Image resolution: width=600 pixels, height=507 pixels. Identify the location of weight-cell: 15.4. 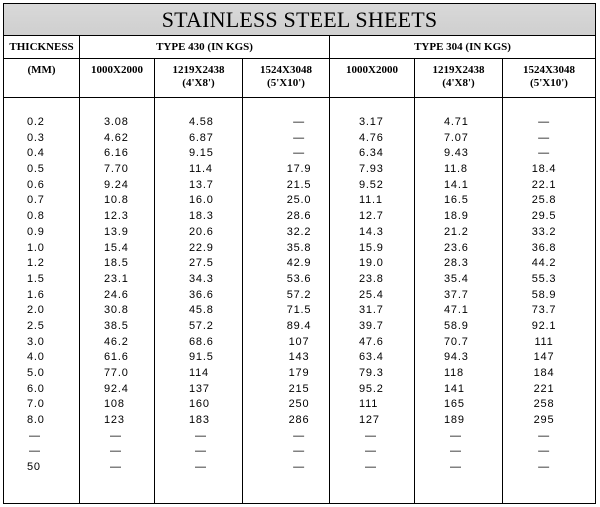
(116, 247).